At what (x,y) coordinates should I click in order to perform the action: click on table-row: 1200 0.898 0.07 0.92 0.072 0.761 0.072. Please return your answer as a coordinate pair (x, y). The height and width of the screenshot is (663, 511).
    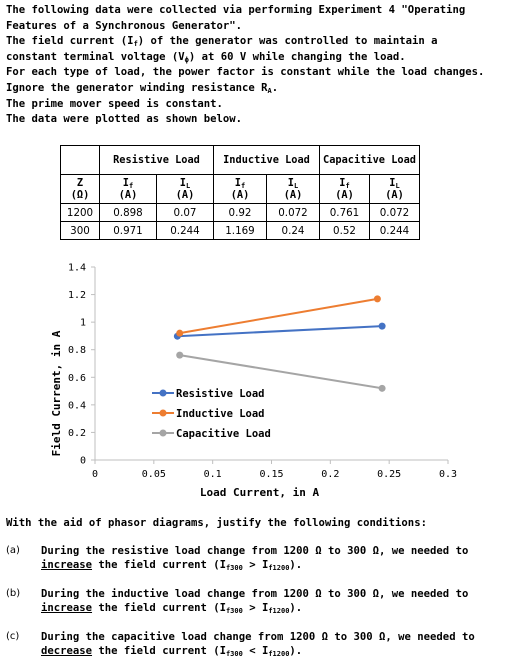
    Looking at the image, I should click on (240, 212).